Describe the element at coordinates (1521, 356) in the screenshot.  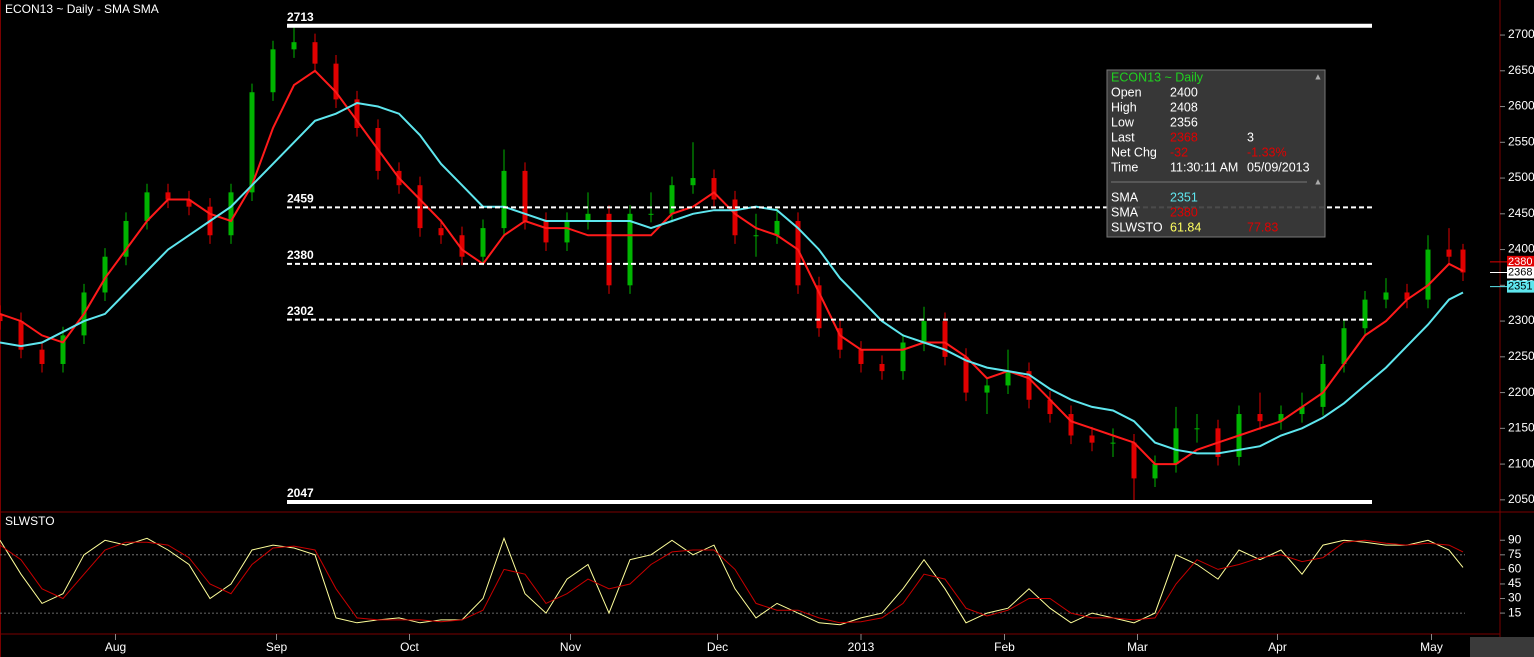
I see `y-tick-label: 2250` at that location.